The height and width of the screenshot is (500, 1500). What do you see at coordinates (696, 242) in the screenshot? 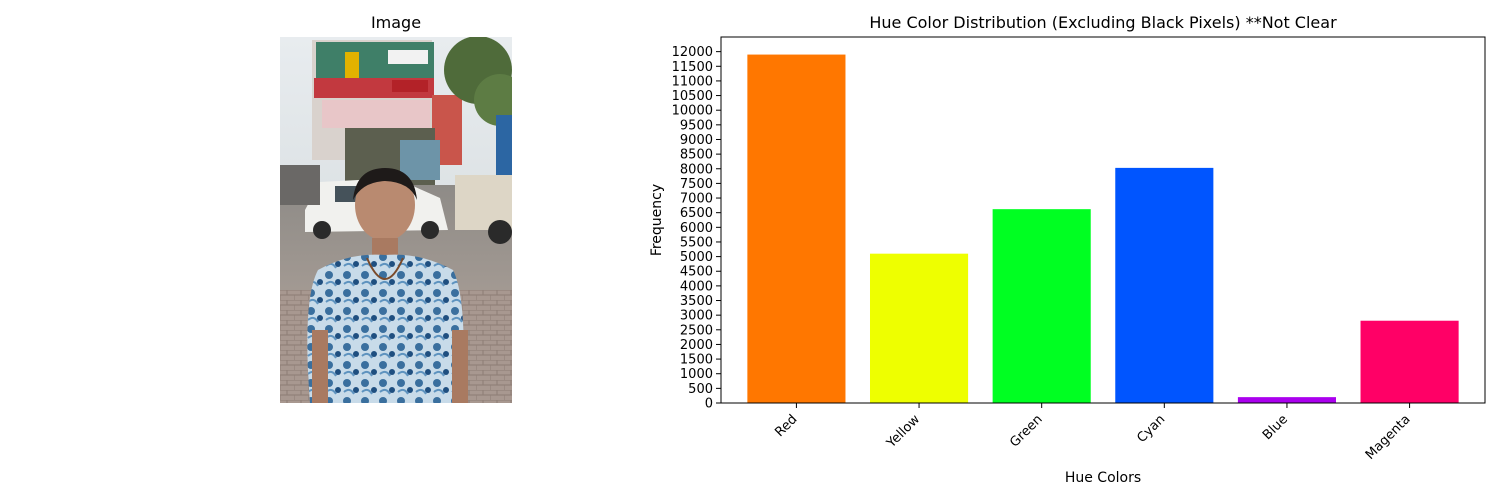
I see `y-tick-label: 5500` at bounding box center [696, 242].